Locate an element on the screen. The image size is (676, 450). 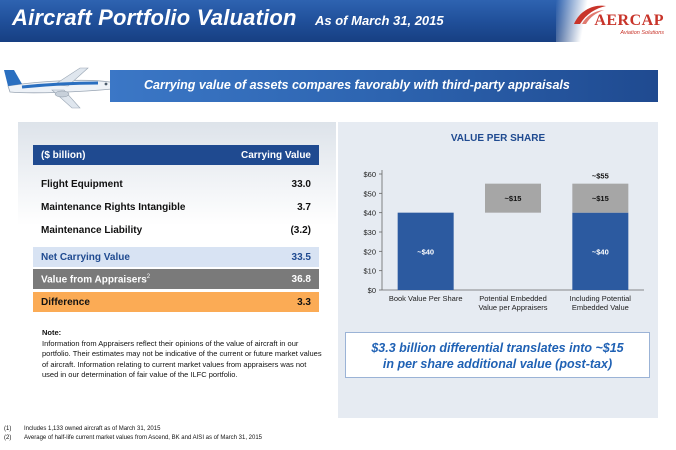
net-carrying-value-row: Net Carrying Value 33.5 is located at coordinates (176, 257).